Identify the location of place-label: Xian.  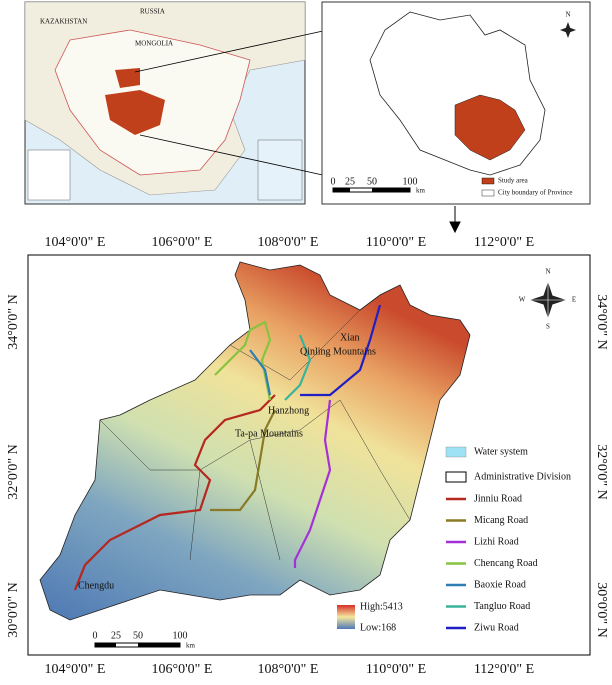
(349, 337).